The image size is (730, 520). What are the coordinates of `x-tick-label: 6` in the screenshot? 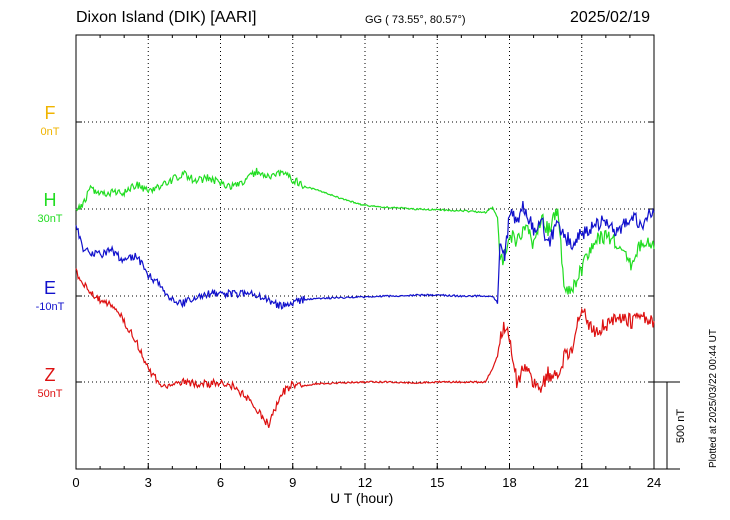 It's located at (220, 482).